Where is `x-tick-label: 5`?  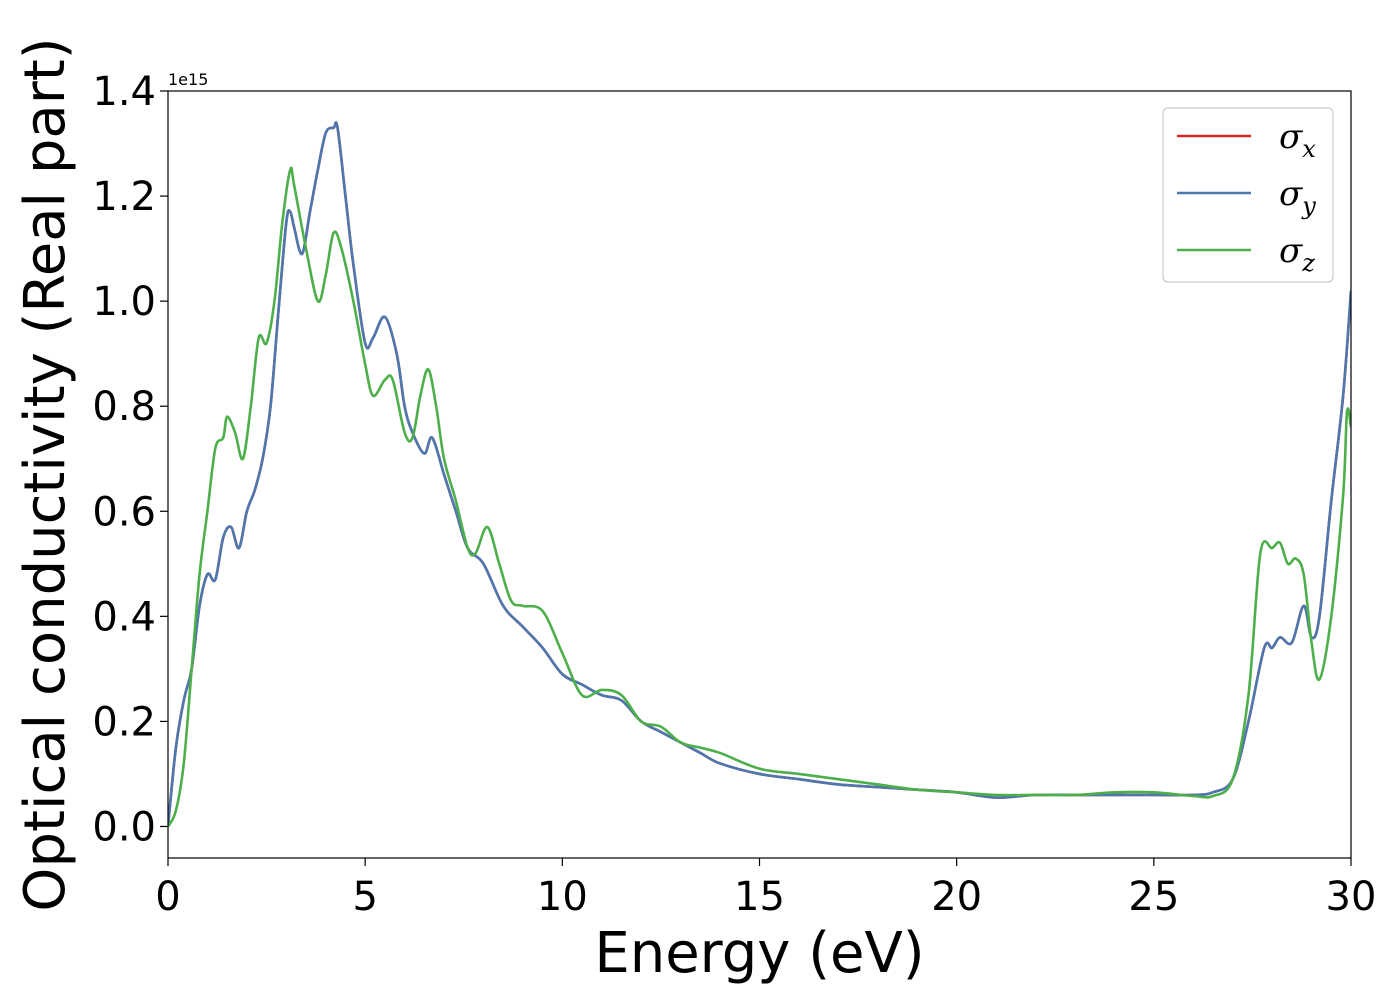 x-tick-label: 5 is located at coordinates (364, 897).